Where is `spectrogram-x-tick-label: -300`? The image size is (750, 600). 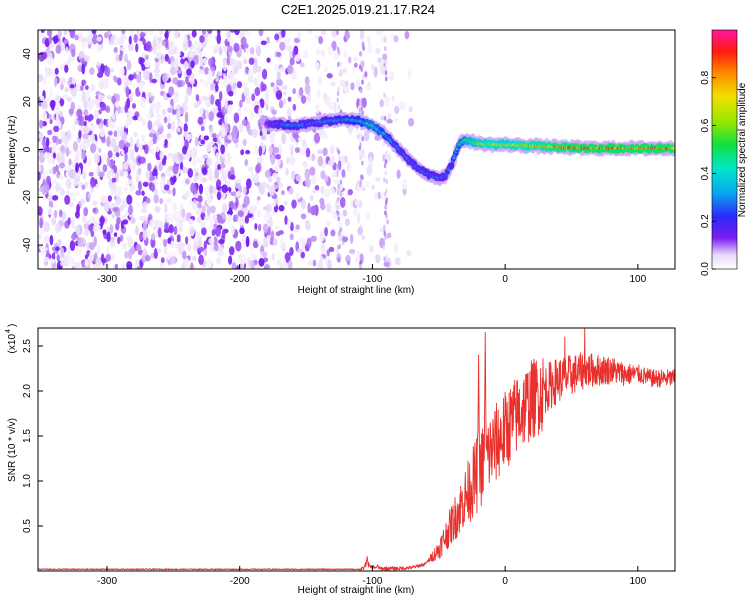
spectrogram-x-tick-label: -300 is located at coordinates (107, 279).